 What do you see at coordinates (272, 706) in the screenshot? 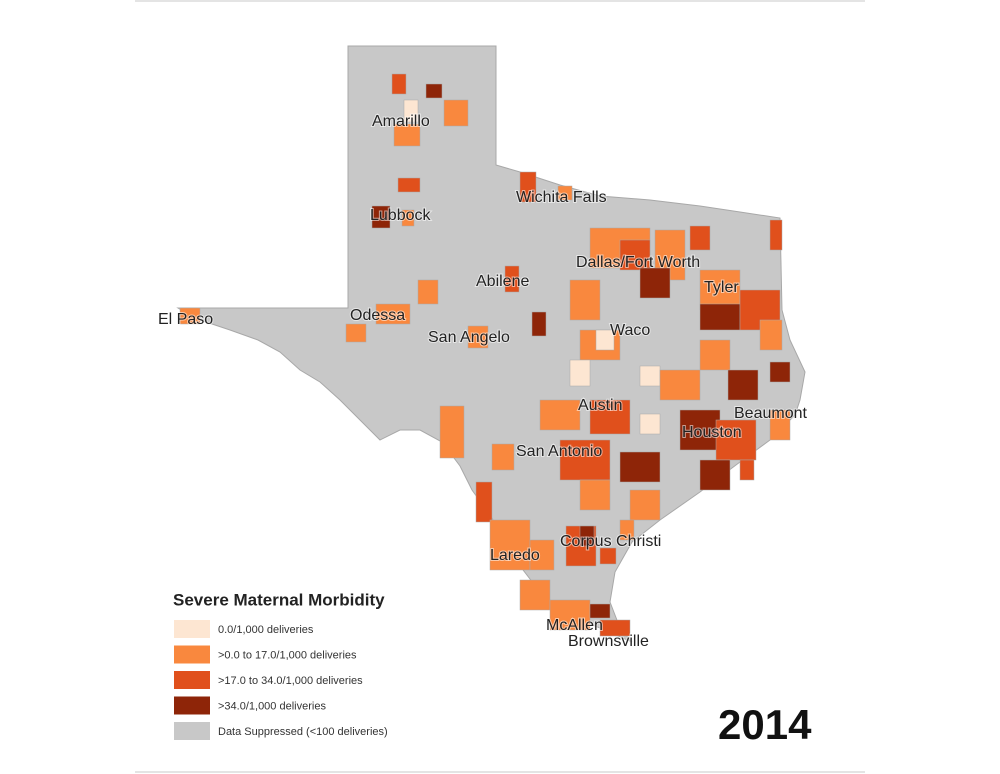
I see `legend-label: >34.0/1,000 deliveries` at bounding box center [272, 706].